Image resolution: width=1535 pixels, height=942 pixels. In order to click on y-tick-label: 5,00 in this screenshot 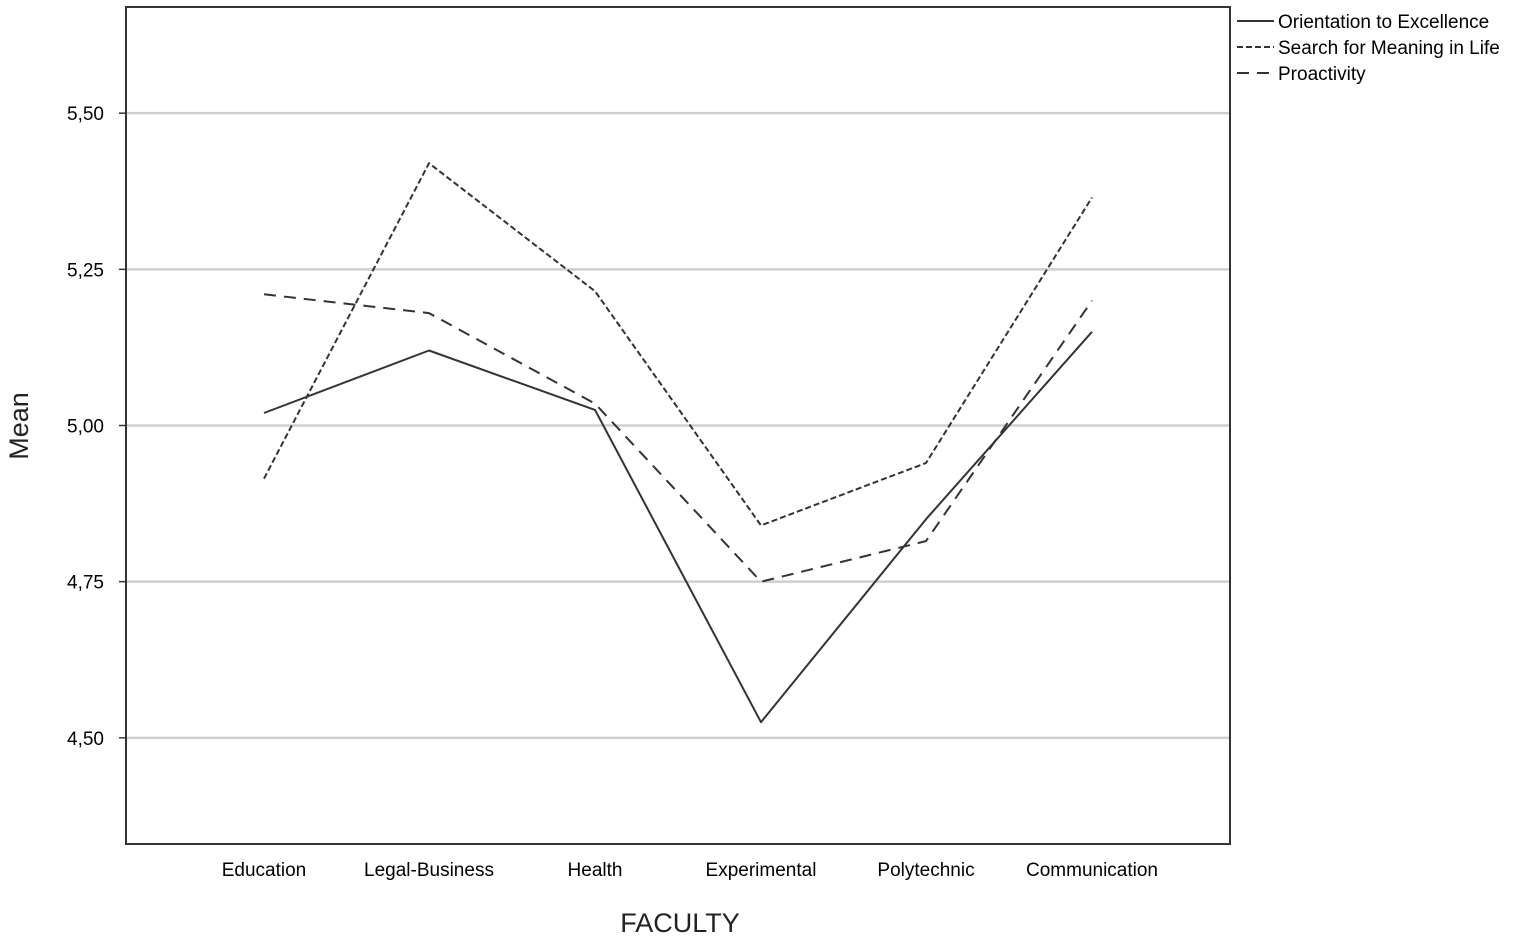, I will do `click(85, 427)`.